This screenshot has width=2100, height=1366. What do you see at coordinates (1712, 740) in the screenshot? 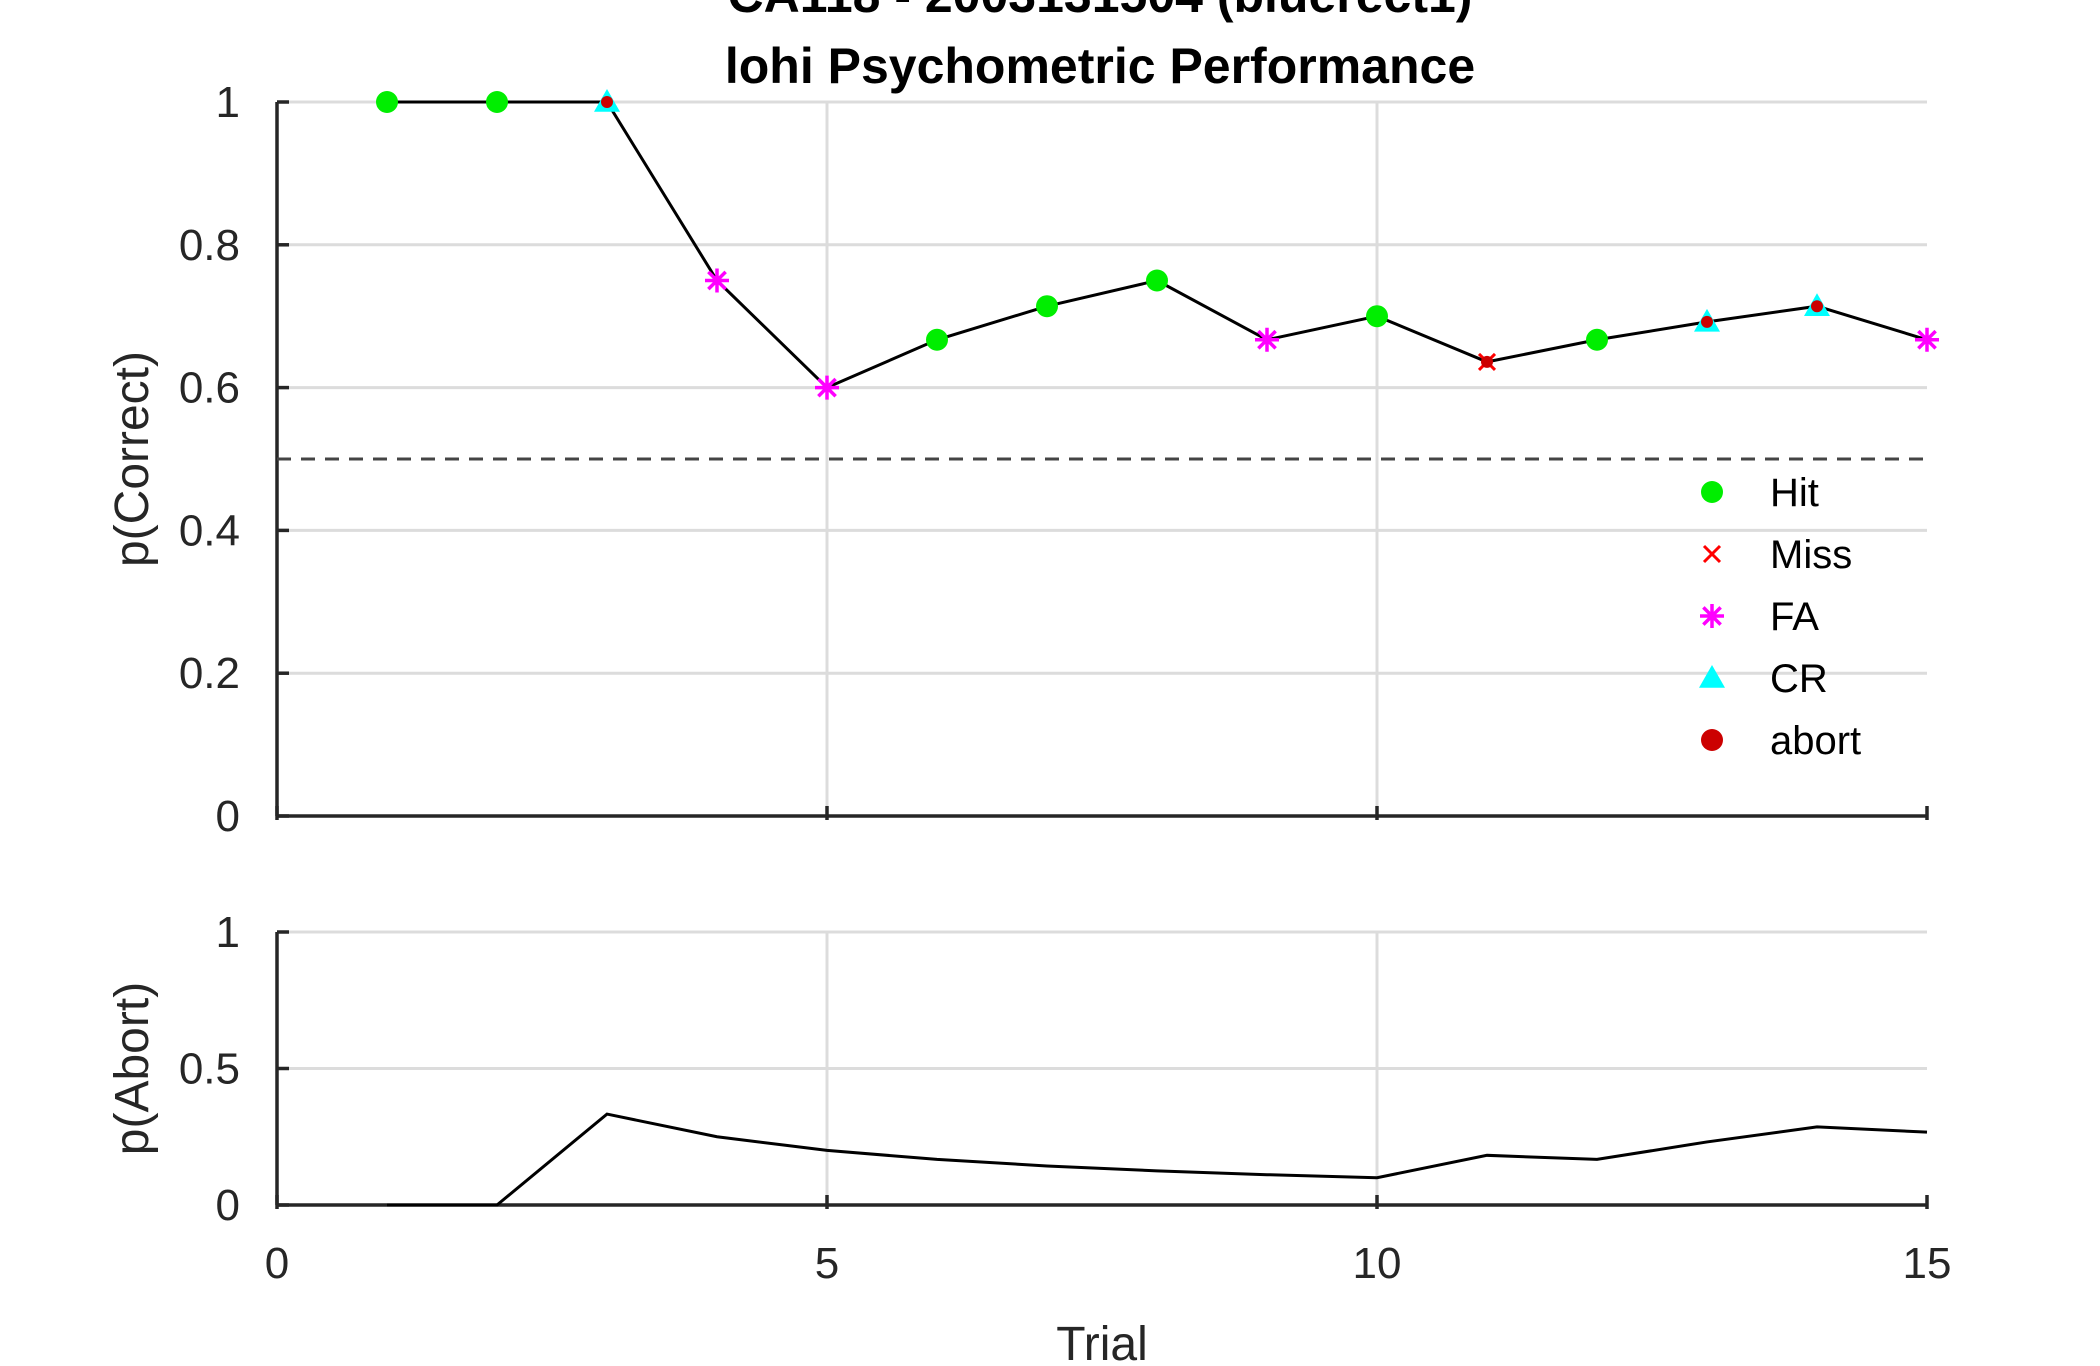
I see `legend-abort-marker` at bounding box center [1712, 740].